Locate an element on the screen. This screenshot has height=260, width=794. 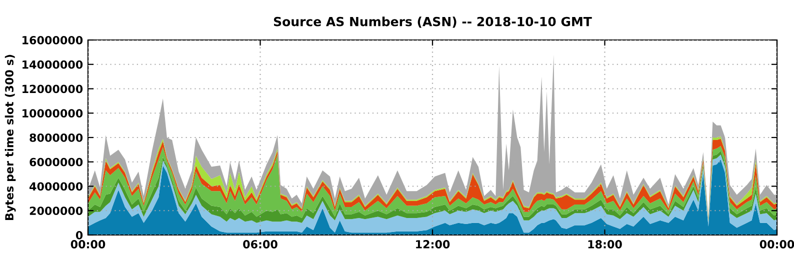
y-axis-title: Bytes per time slot (300 s) is located at coordinates (10, 137).